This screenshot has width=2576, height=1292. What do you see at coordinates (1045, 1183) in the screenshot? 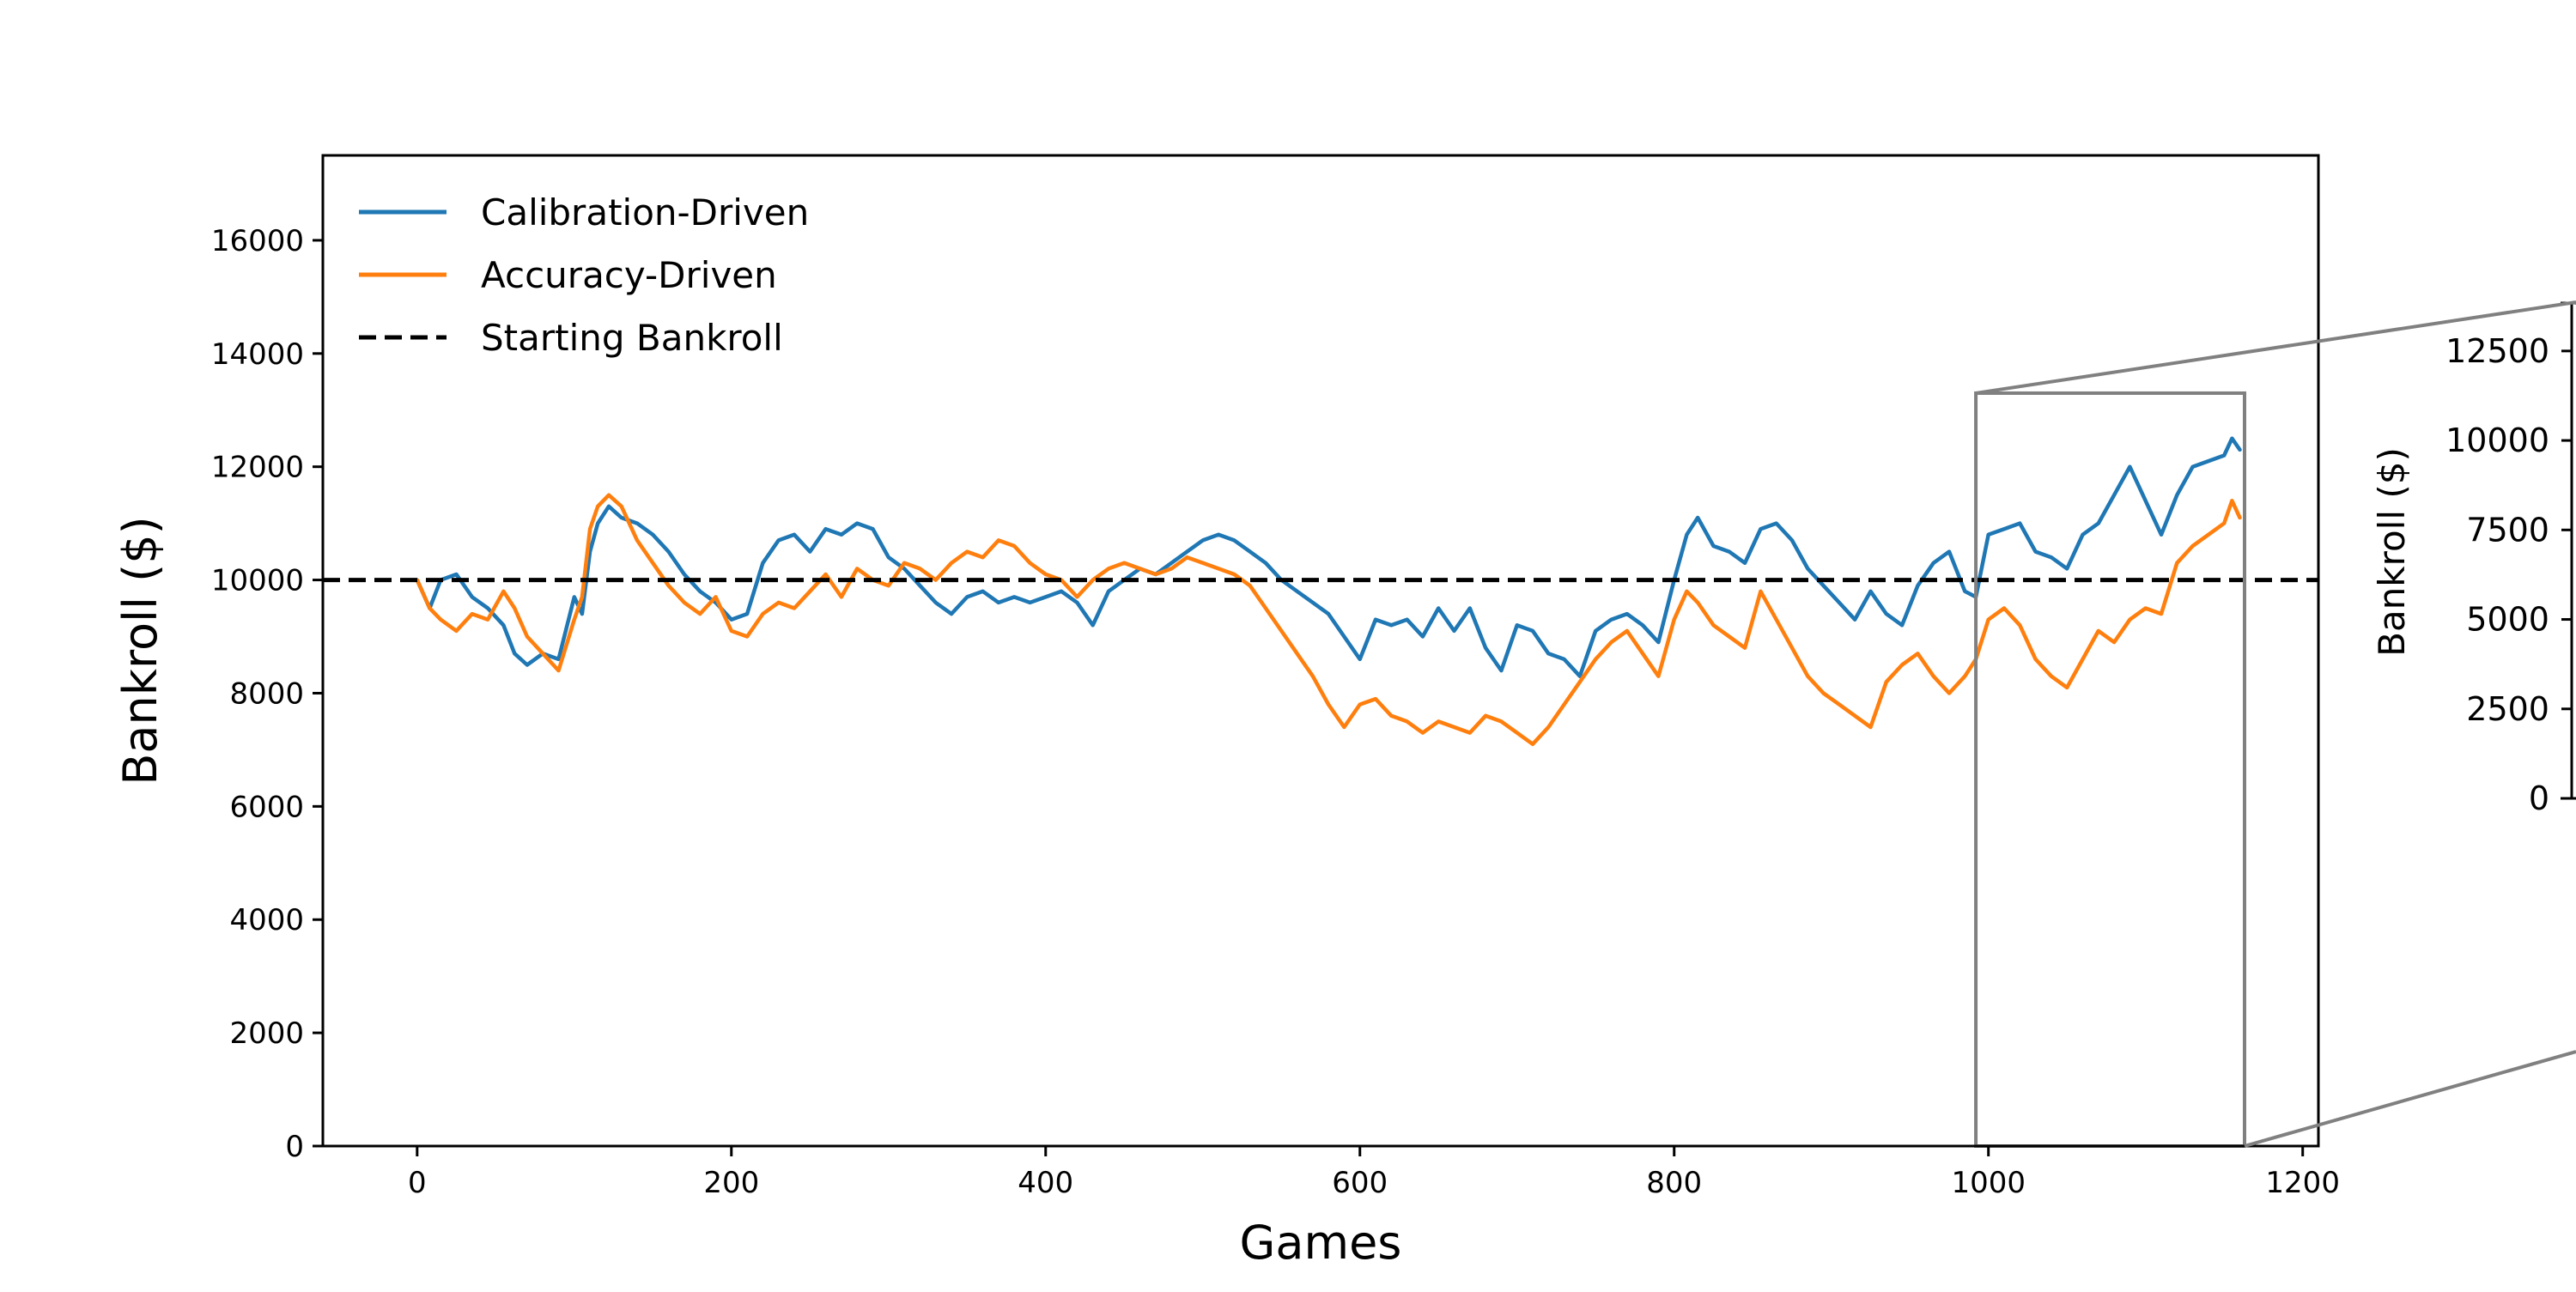
I see `x-tick-label: 400` at bounding box center [1045, 1183].